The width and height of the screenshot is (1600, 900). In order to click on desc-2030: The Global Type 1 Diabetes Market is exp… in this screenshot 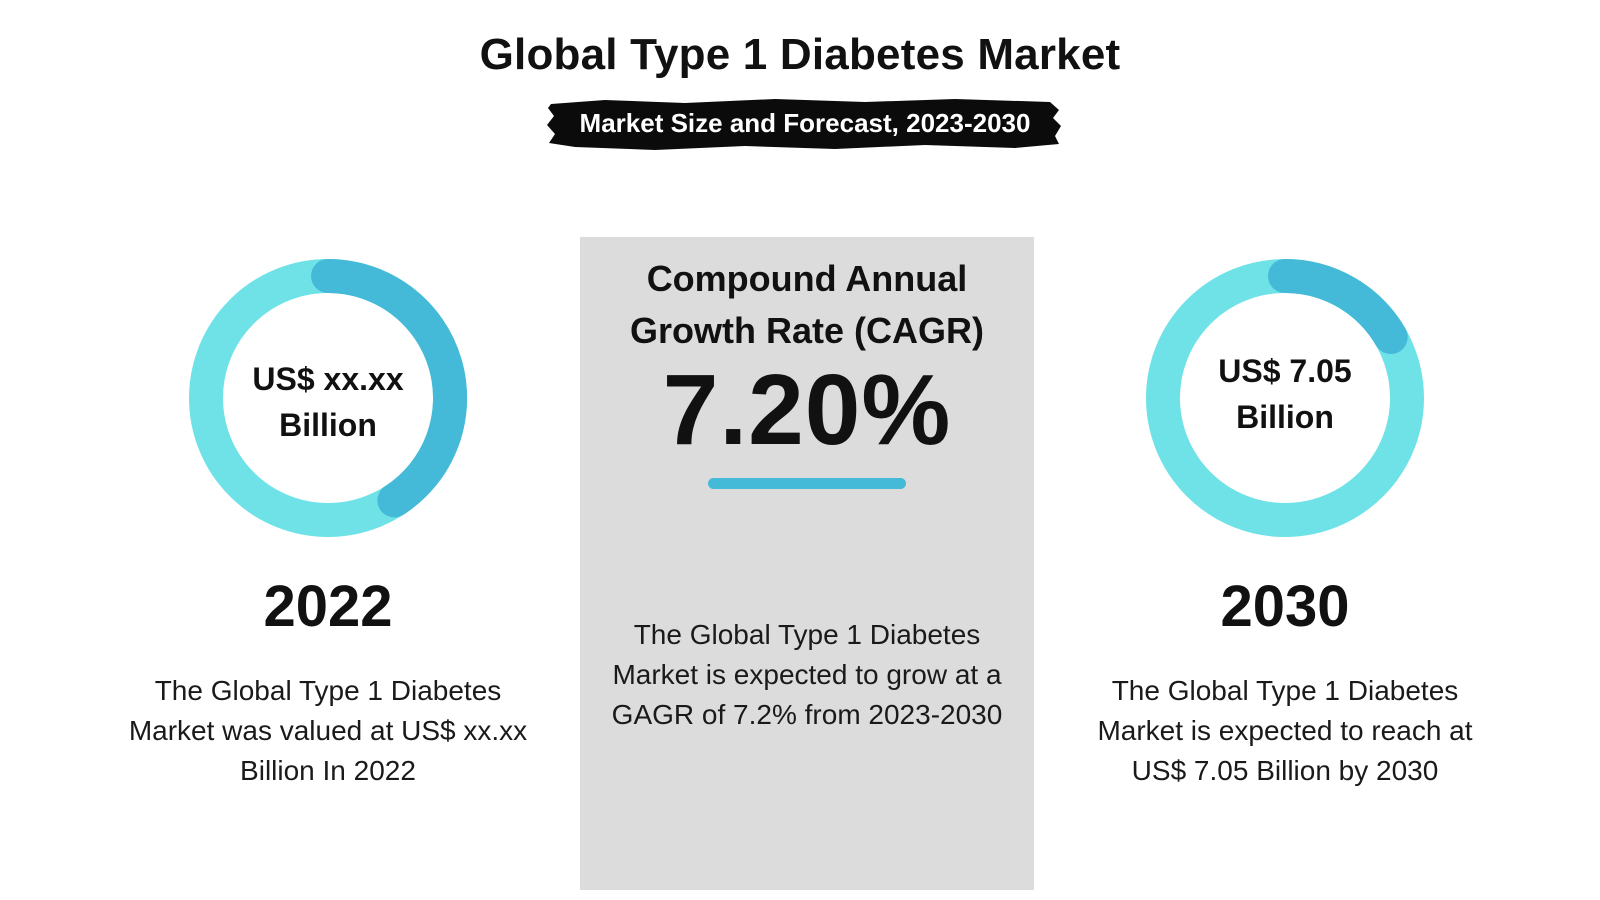, I will do `click(1285, 731)`.